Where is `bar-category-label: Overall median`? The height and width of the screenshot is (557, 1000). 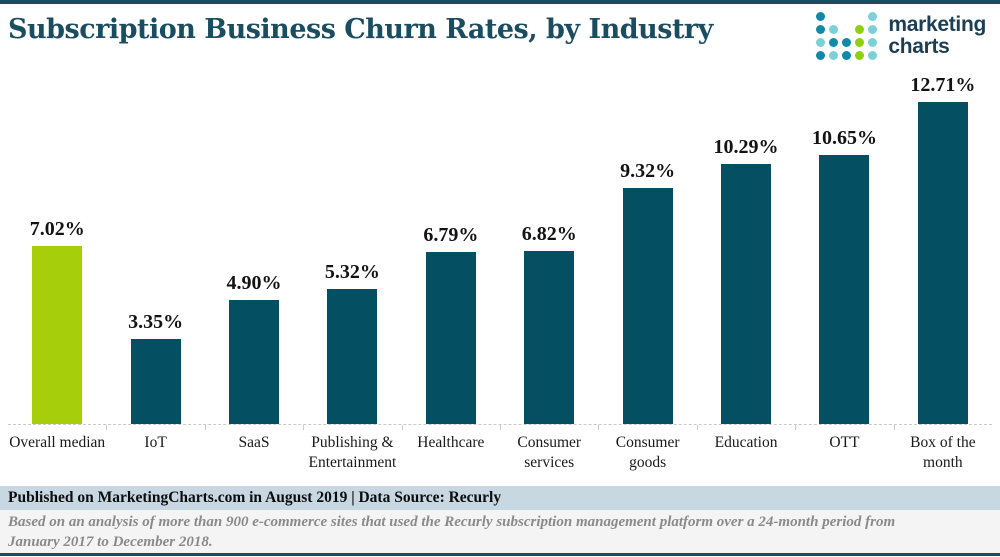
bar-category-label: Overall median is located at coordinates (57, 442).